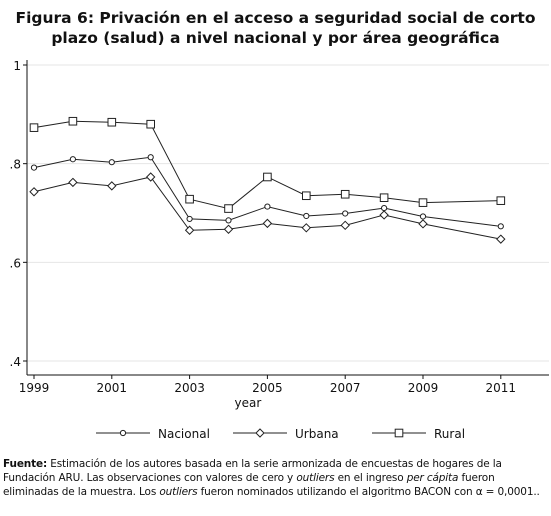  I want to click on legend-marker-nacional, so click(123, 433).